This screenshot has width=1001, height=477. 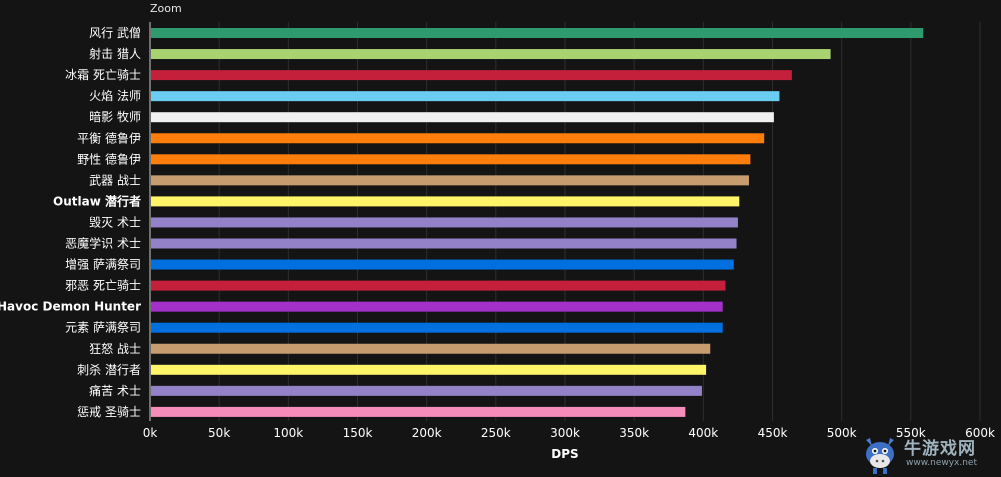 What do you see at coordinates (942, 463) in the screenshot?
I see `watermark-url: www.newyx.net` at bounding box center [942, 463].